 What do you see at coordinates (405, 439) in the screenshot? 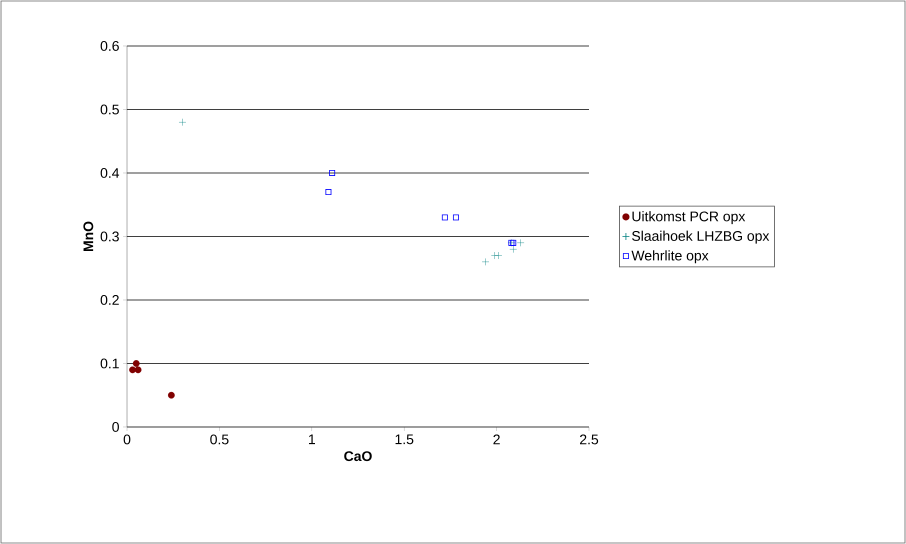
I see `x-tick-label: 1.5` at bounding box center [405, 439].